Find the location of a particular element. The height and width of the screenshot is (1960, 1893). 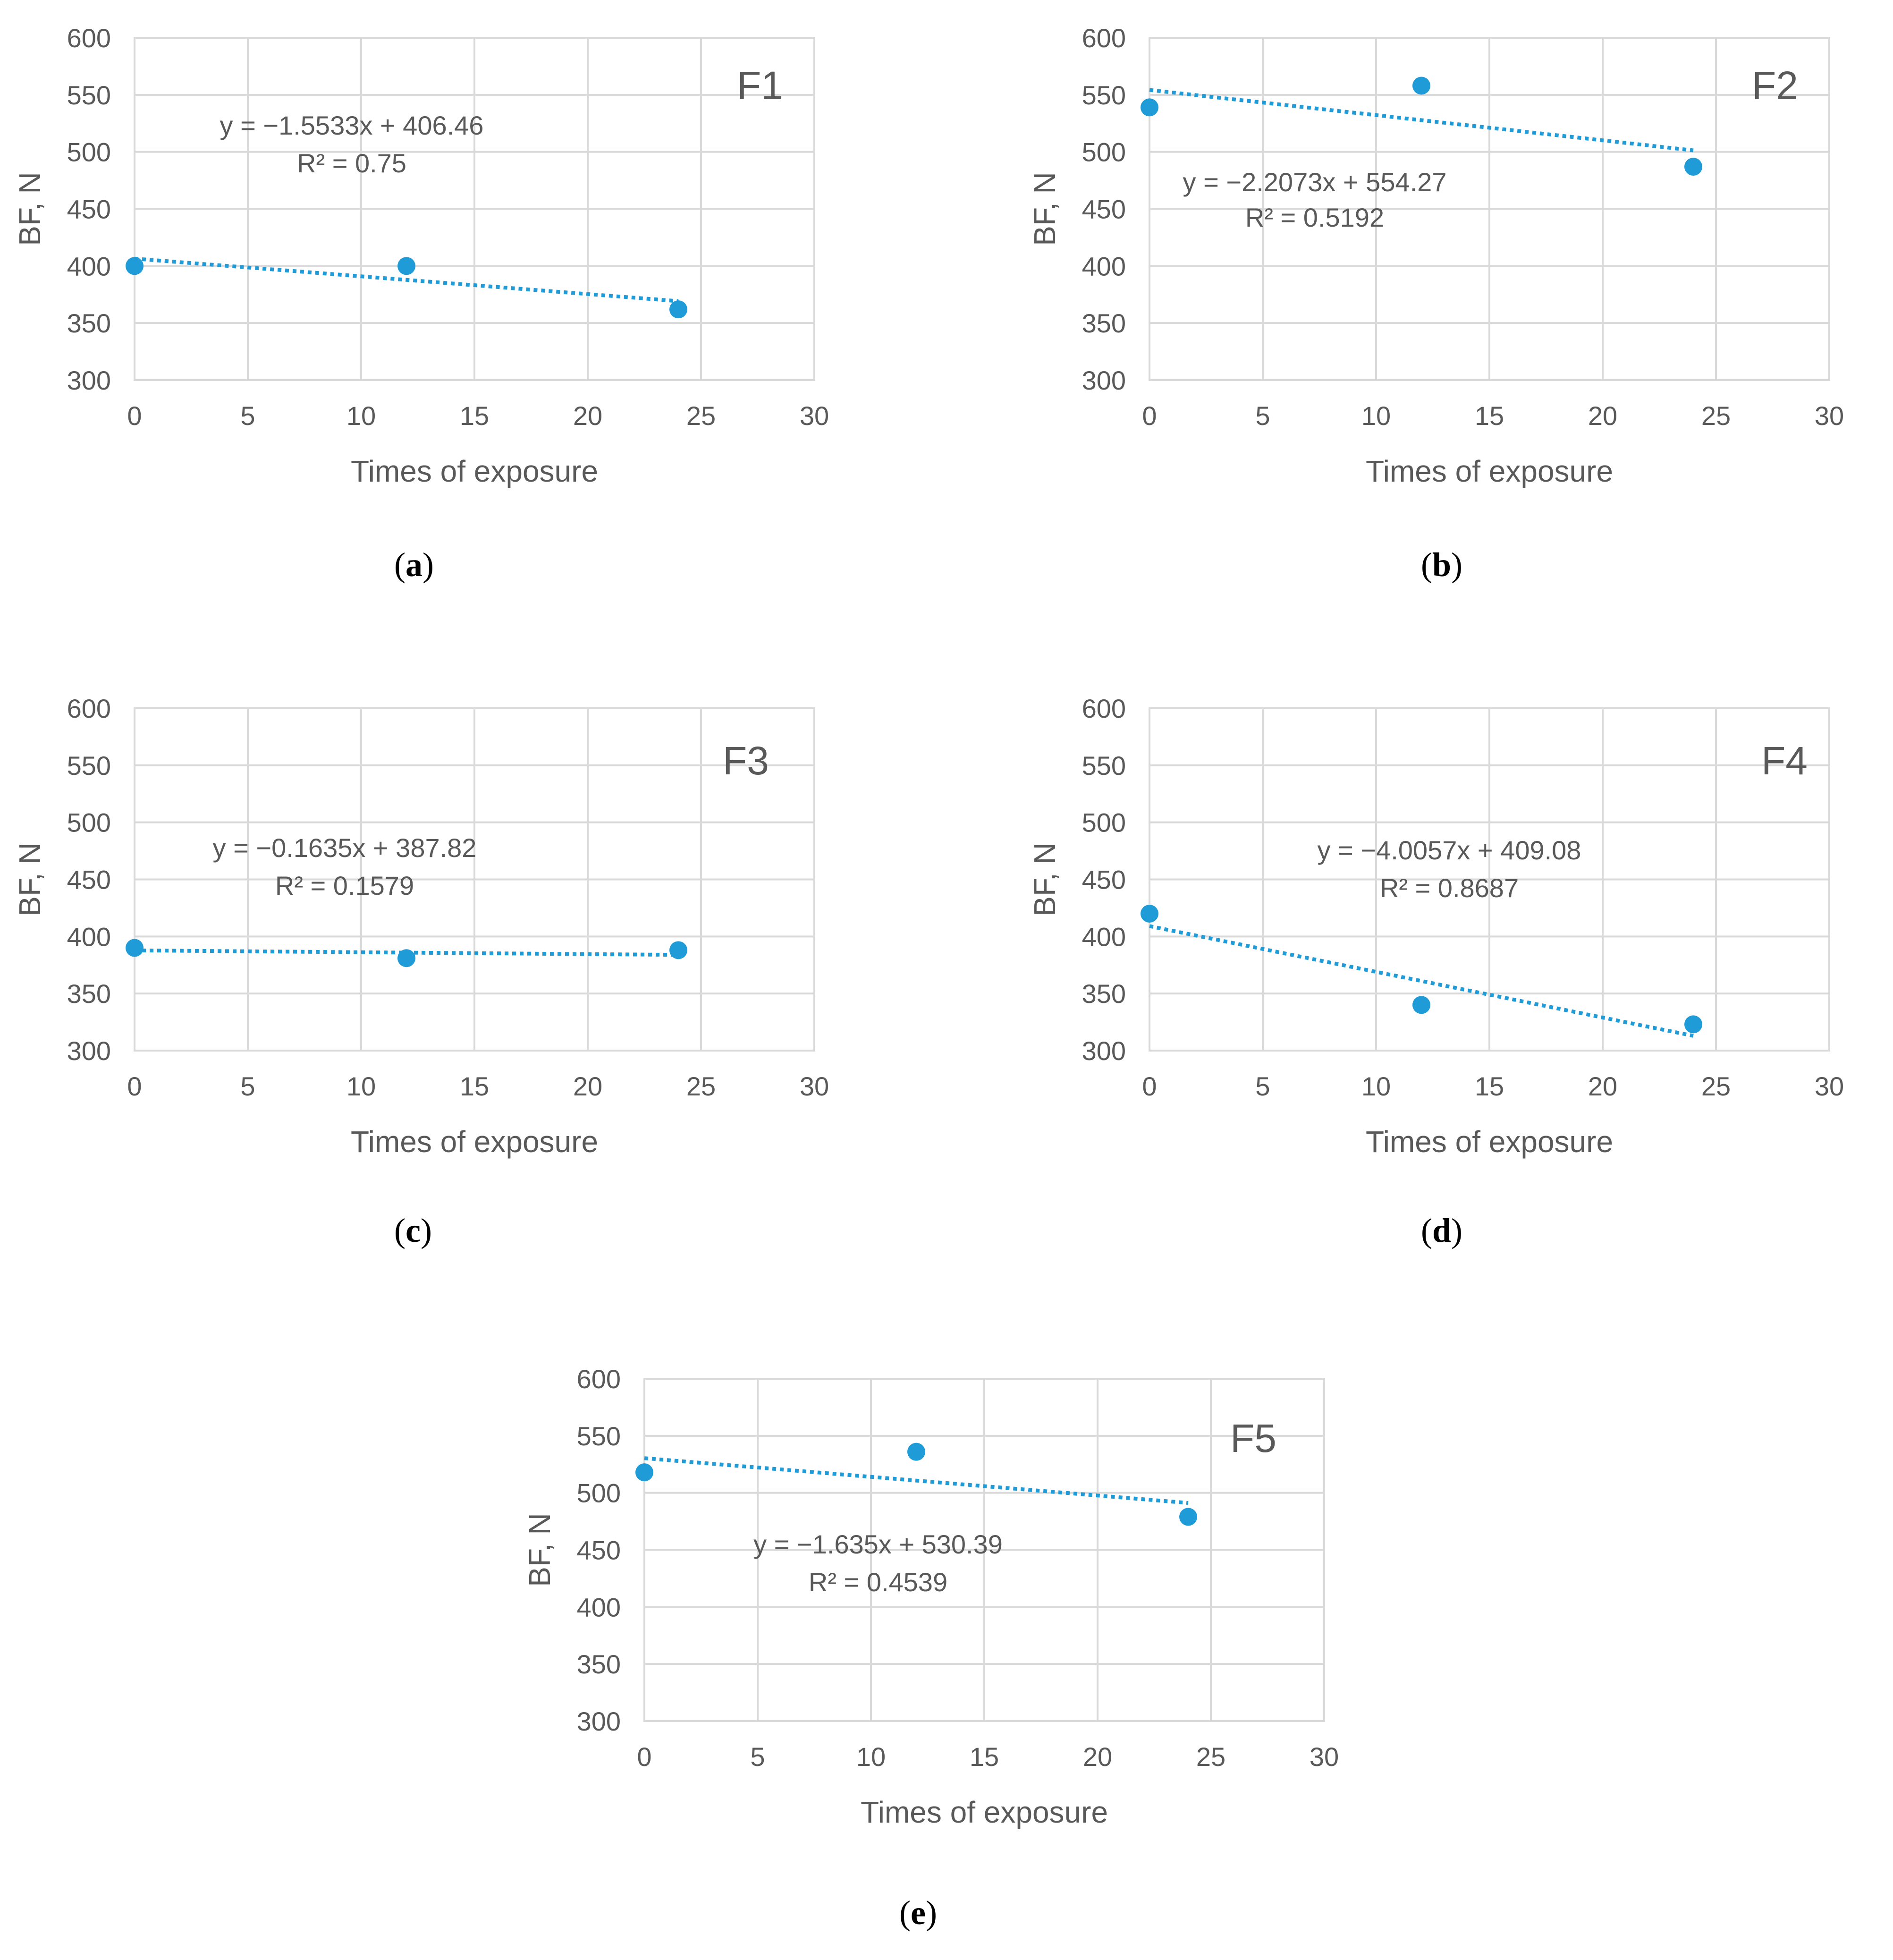

caption-c: (c) is located at coordinates (413, 1230).